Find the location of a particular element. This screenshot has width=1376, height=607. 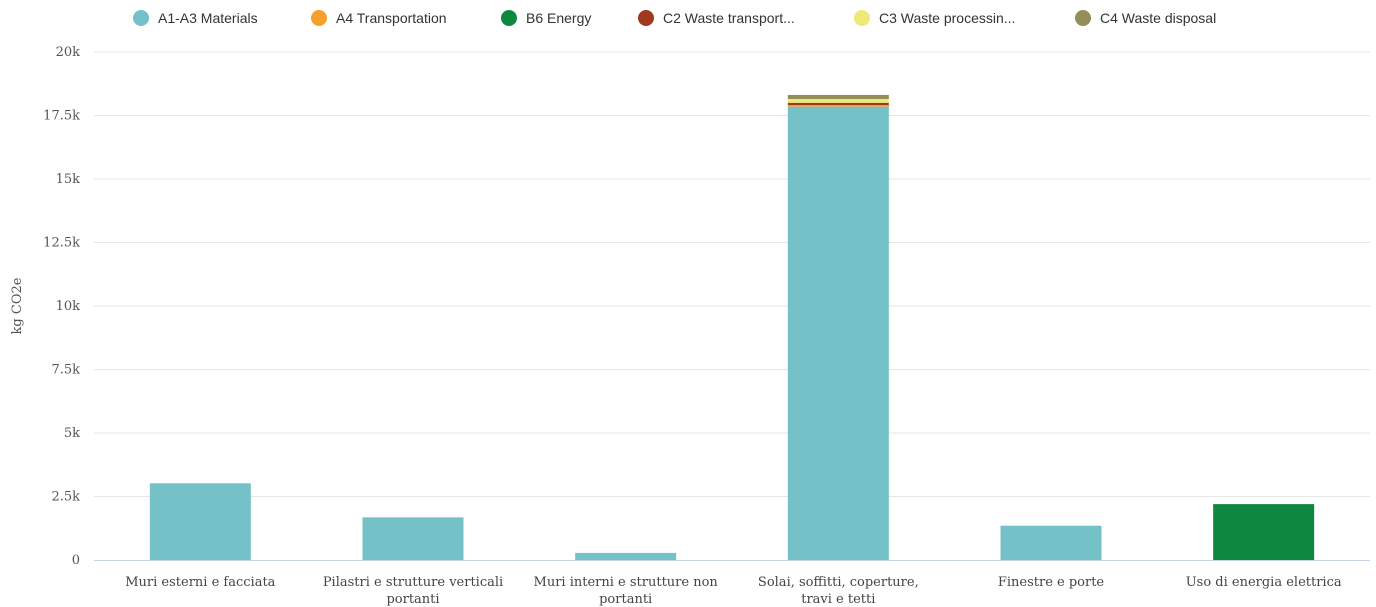

x-tick-line: Pilastri e strutture verticali is located at coordinates (413, 582).